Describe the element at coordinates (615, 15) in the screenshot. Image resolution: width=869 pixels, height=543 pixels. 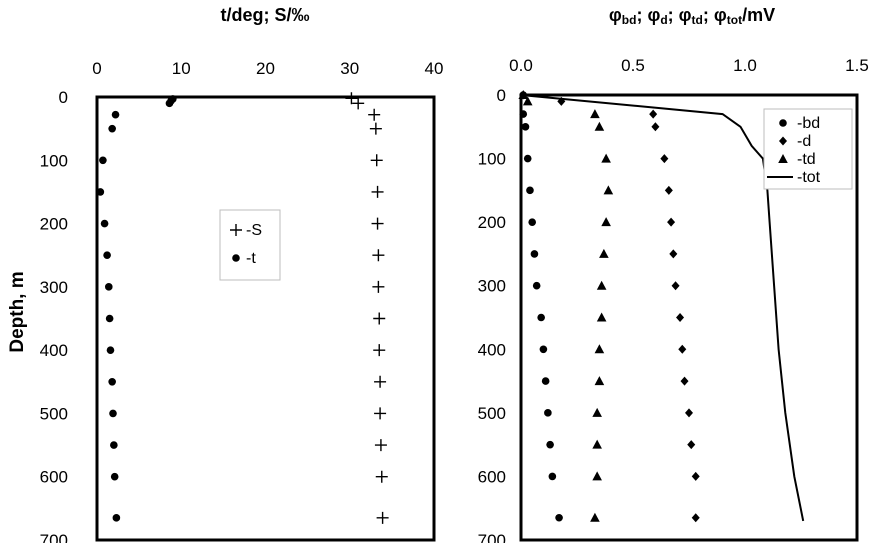
I see `title-part: φ` at that location.